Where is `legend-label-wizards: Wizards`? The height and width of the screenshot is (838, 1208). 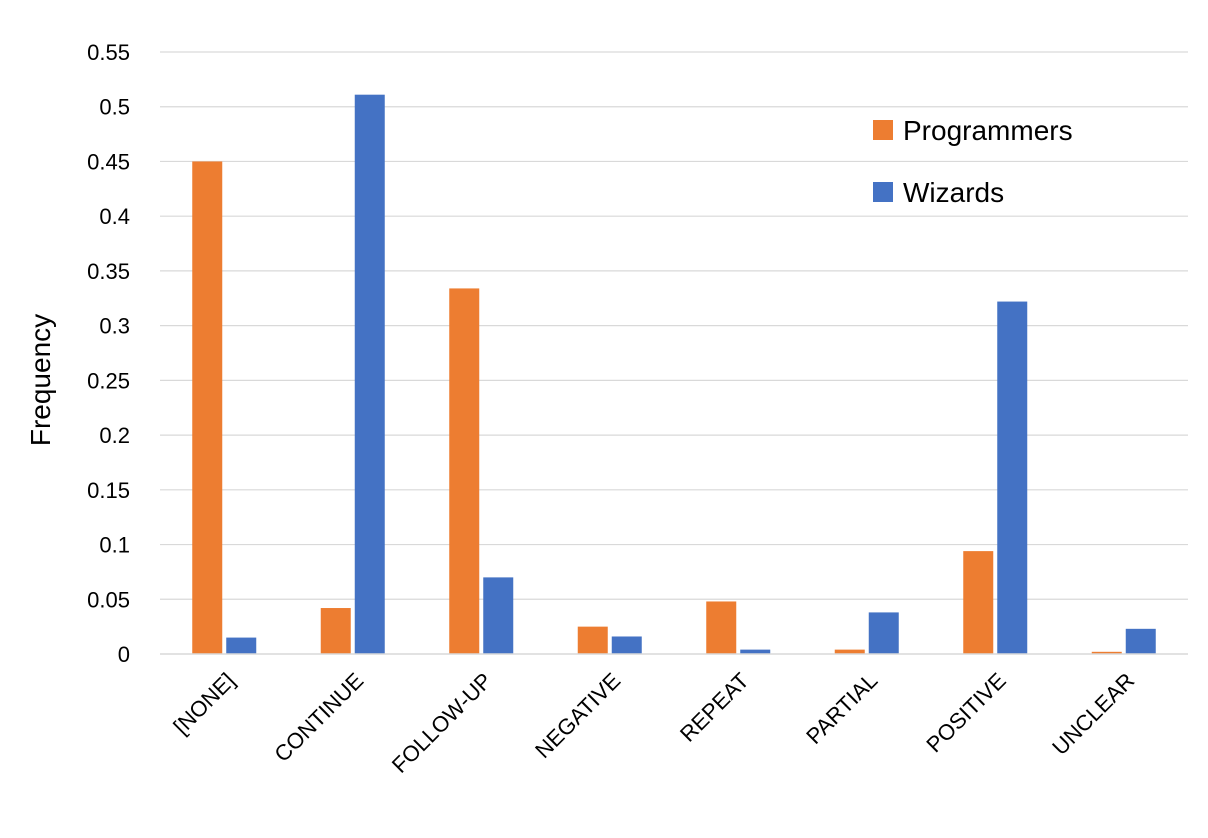 legend-label-wizards: Wizards is located at coordinates (953, 192).